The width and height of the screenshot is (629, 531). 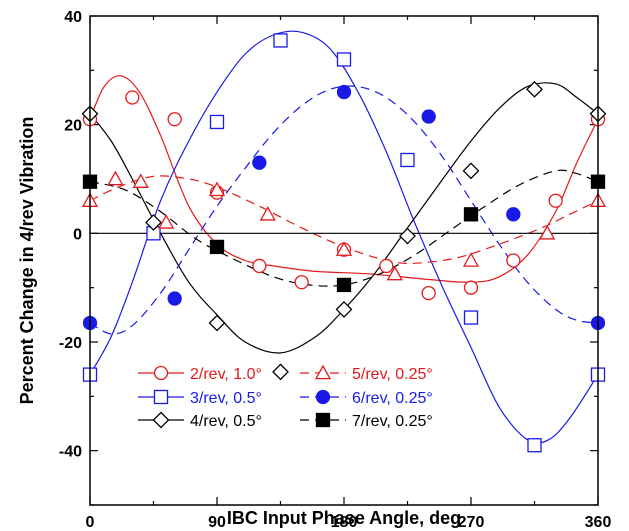 I want to click on legend-entry: 7/rev, 0.25°, so click(x=366, y=421).